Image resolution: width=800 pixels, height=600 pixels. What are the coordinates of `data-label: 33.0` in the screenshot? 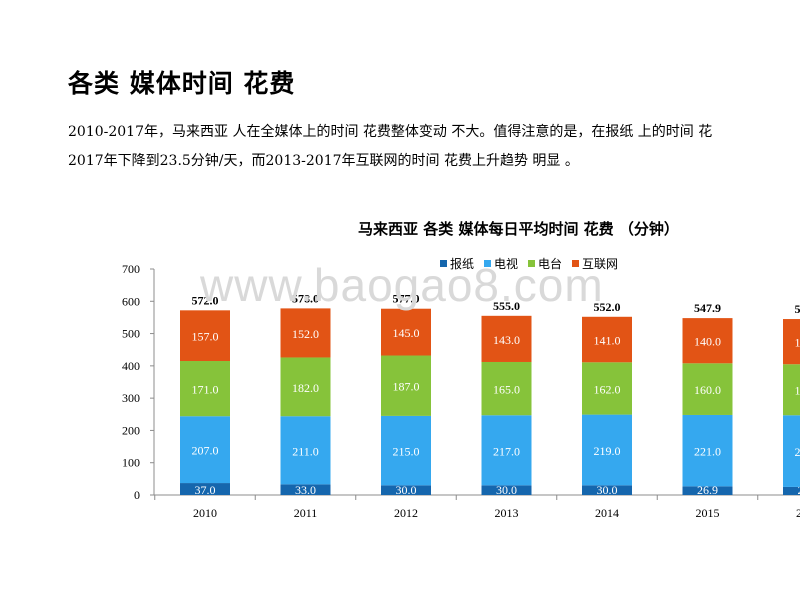 It's located at (305, 490).